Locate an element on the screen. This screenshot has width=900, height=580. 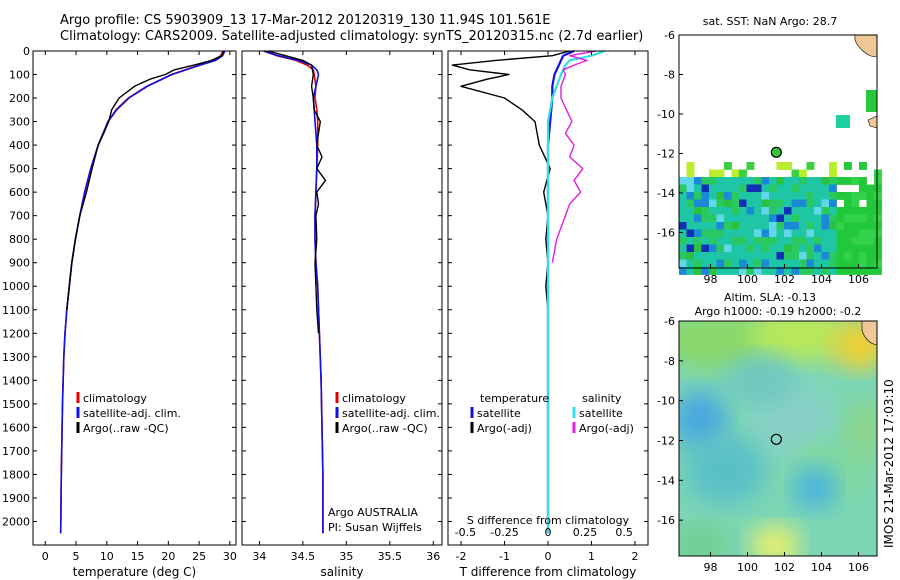
sla-map-xtick-label: 102 is located at coordinates (784, 567).